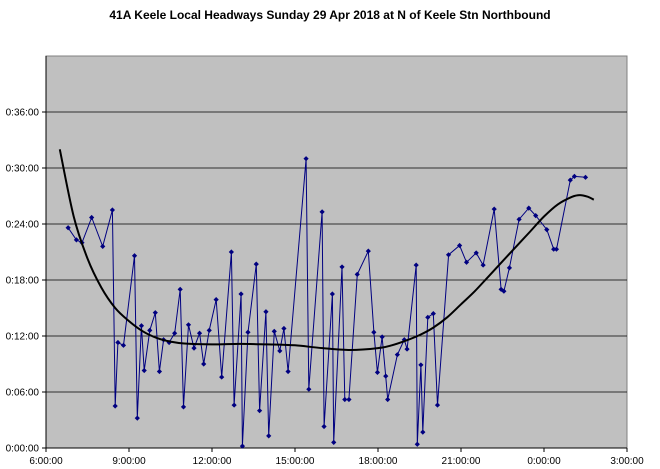 The height and width of the screenshot is (469, 660). I want to click on x-tick-label: 3:00:00, so click(627, 461).